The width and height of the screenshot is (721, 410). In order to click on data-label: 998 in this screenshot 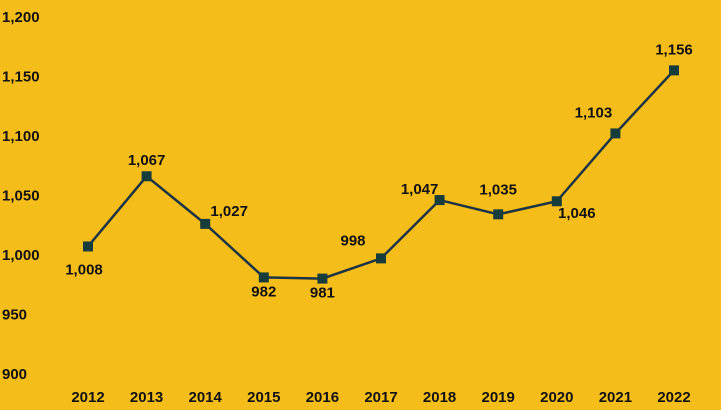, I will do `click(352, 240)`.